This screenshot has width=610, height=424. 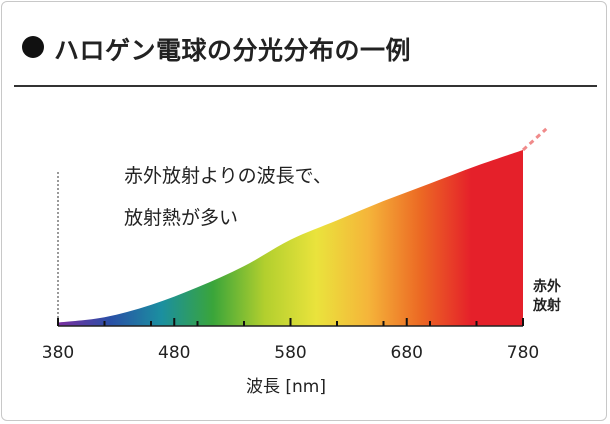 What do you see at coordinates (305, 86) in the screenshot?
I see `title-divider` at bounding box center [305, 86].